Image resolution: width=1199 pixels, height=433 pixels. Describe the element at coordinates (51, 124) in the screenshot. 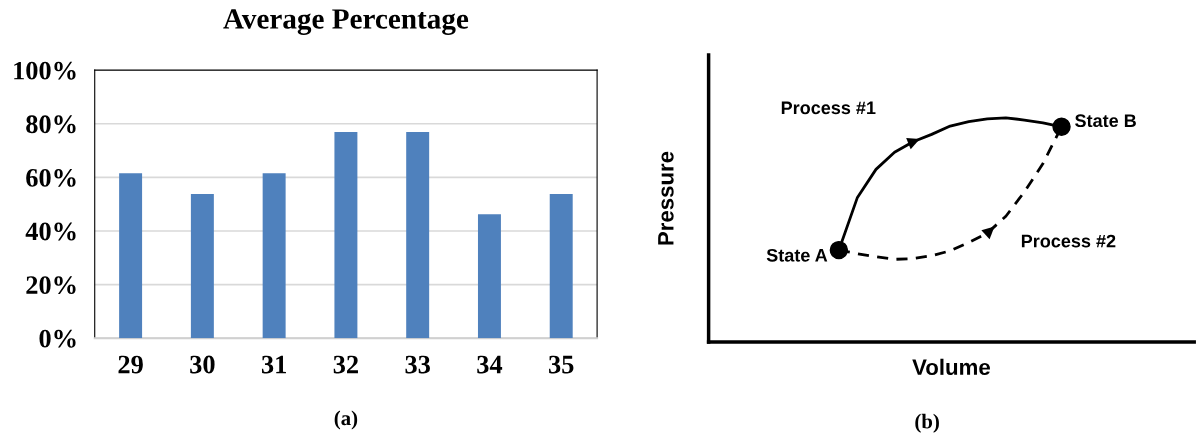

I see `y-tick-label: 80%` at that location.